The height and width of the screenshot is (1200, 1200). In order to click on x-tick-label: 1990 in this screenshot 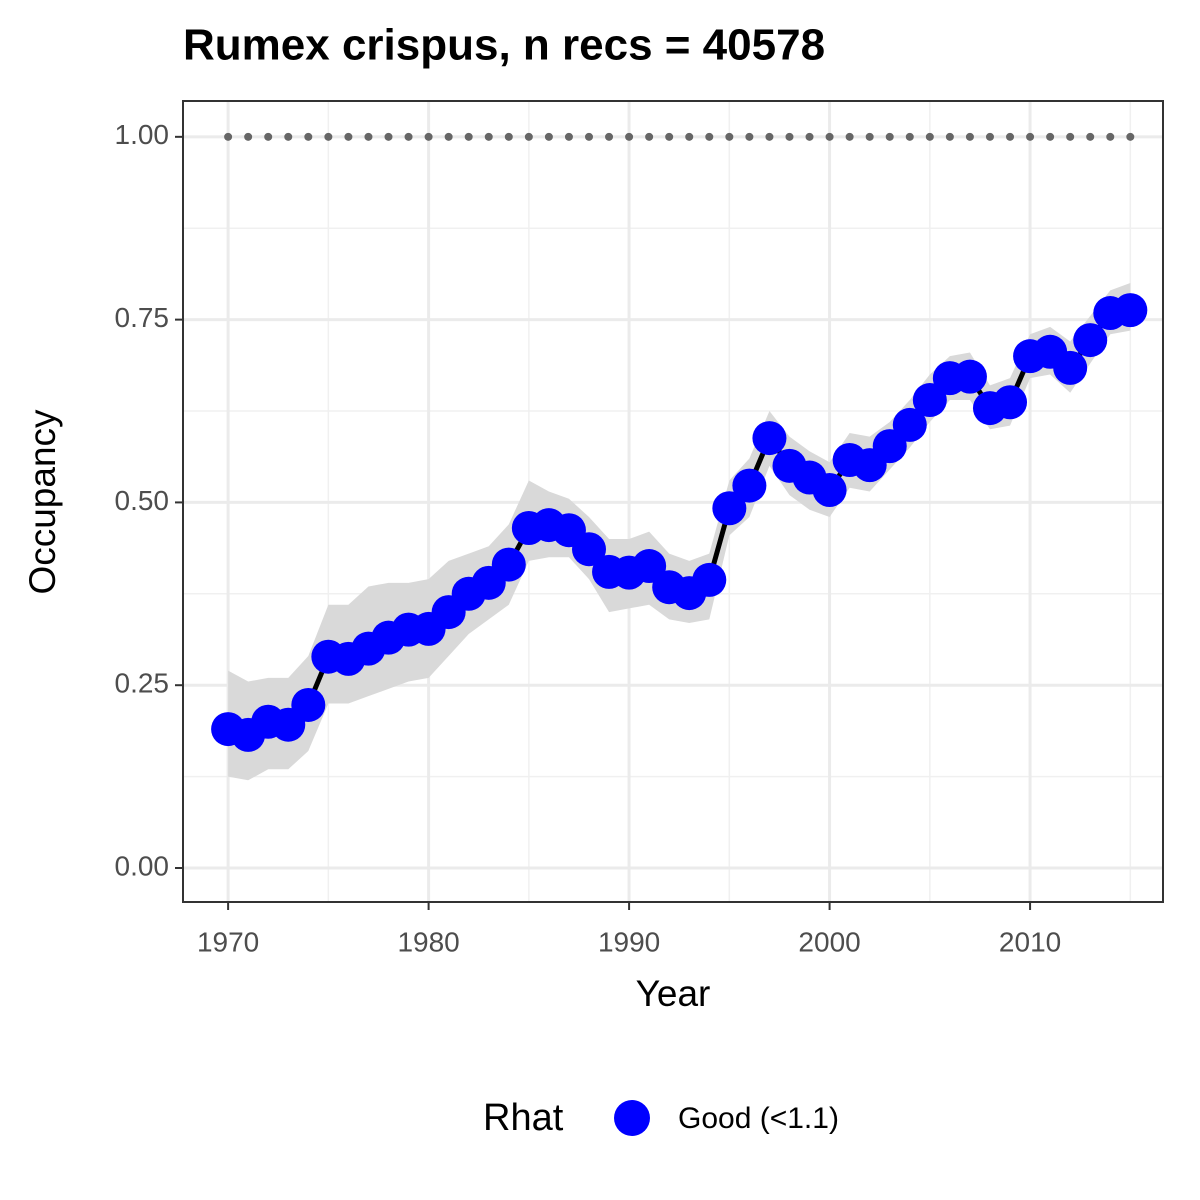, I will do `click(629, 941)`.